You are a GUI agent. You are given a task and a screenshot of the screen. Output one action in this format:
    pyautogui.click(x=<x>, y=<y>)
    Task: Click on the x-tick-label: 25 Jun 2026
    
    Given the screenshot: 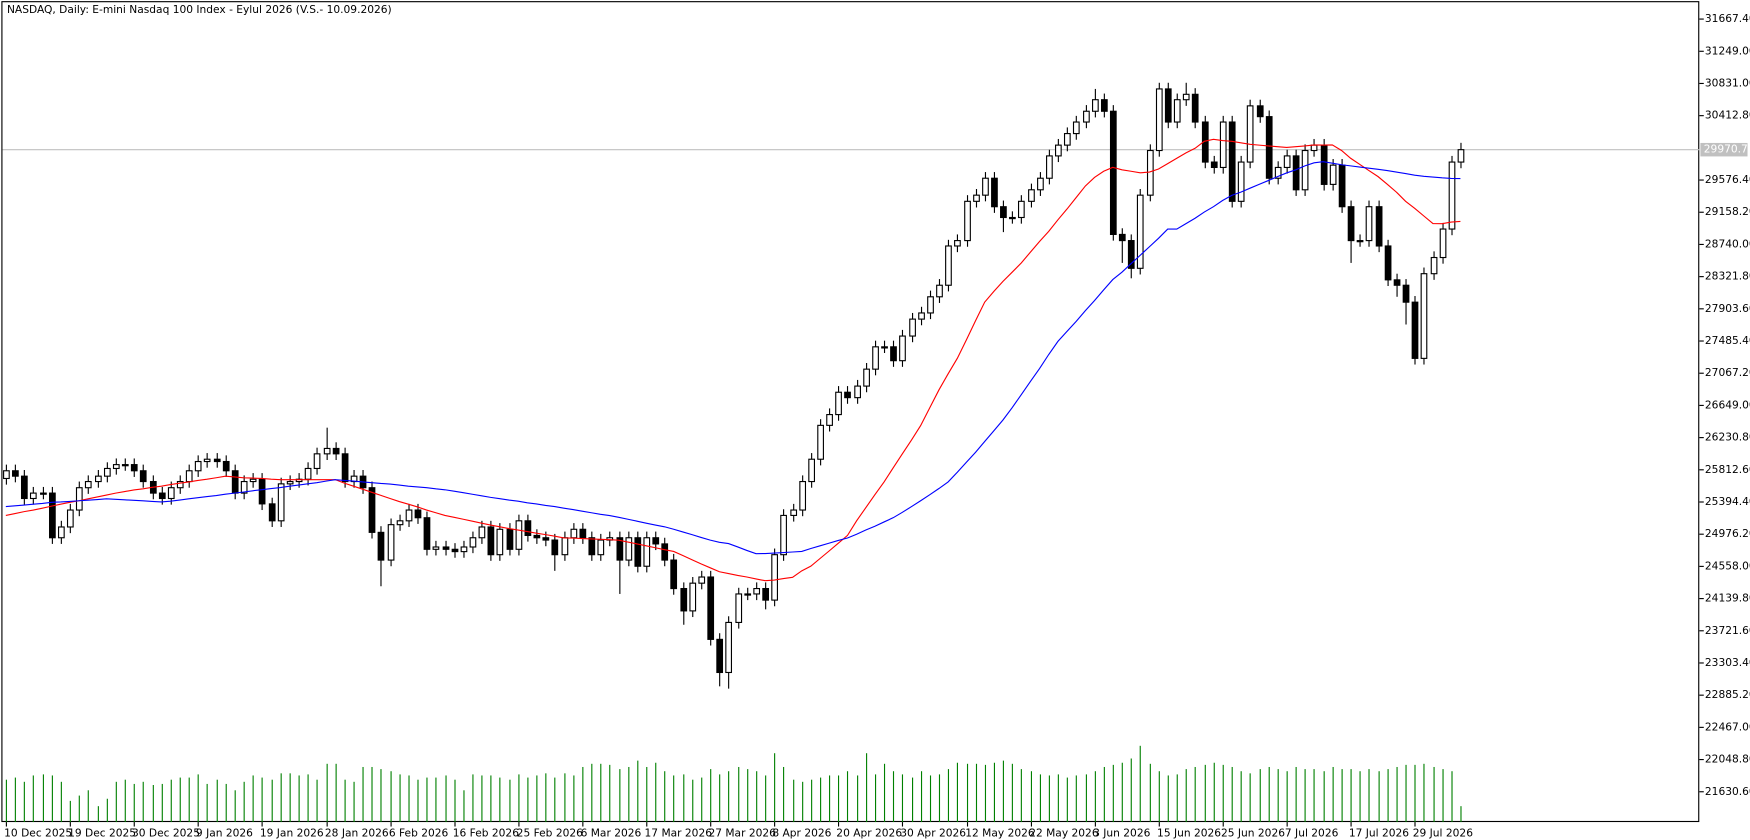 What is the action you would take?
    pyautogui.click(x=1253, y=832)
    